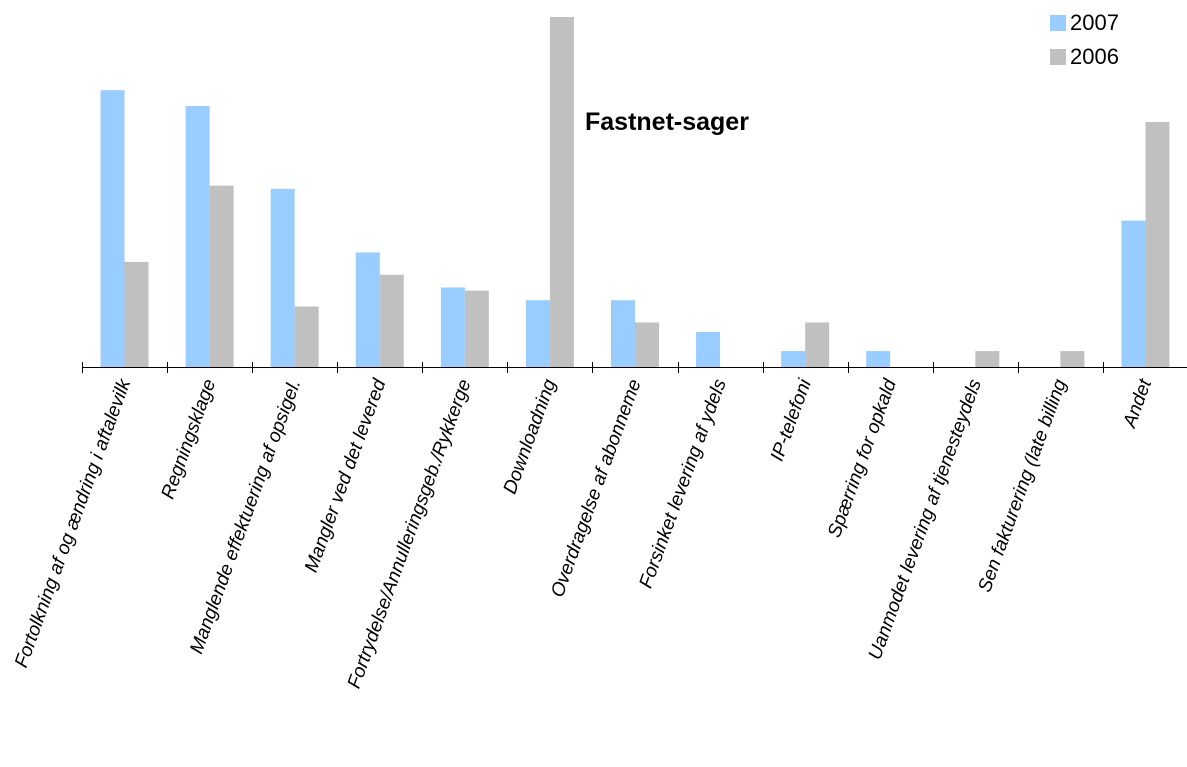 Image resolution: width=1187 pixels, height=767 pixels. I want to click on legend: 2007 2006, so click(1084, 40).